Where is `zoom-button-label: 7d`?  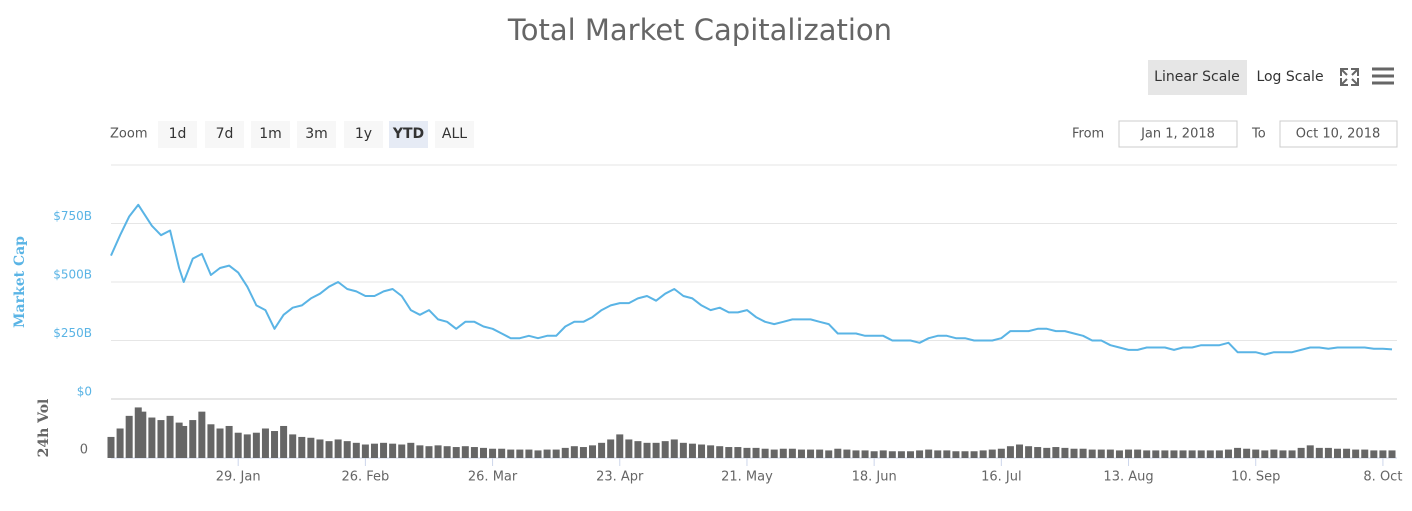
zoom-button-label: 7d is located at coordinates (225, 134).